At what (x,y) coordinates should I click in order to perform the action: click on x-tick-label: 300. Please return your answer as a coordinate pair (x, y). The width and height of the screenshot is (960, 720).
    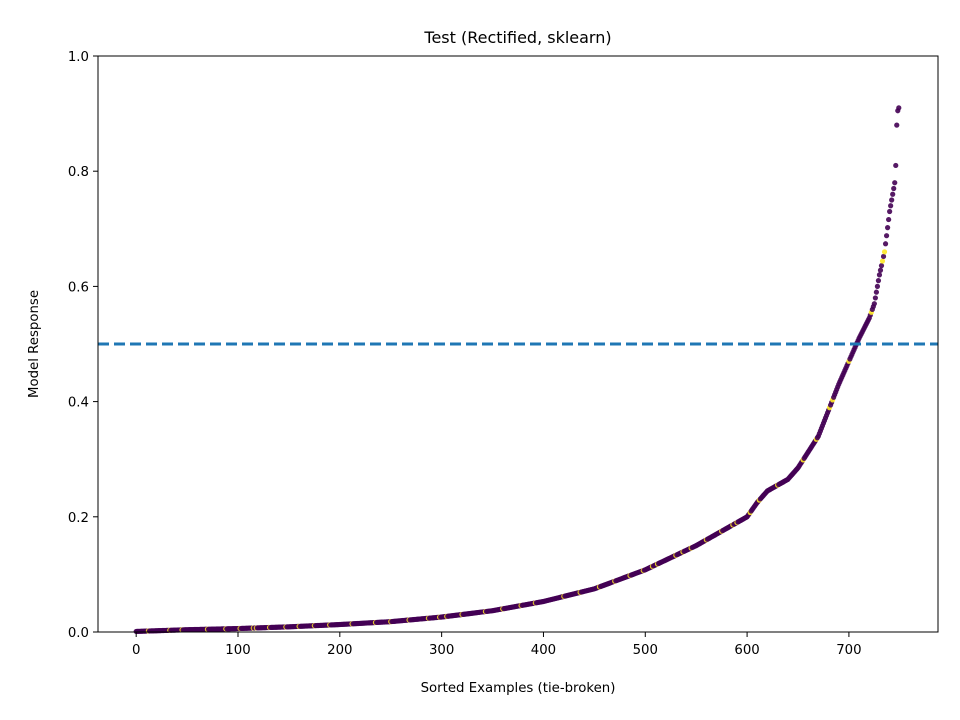
    Looking at the image, I should click on (441, 650).